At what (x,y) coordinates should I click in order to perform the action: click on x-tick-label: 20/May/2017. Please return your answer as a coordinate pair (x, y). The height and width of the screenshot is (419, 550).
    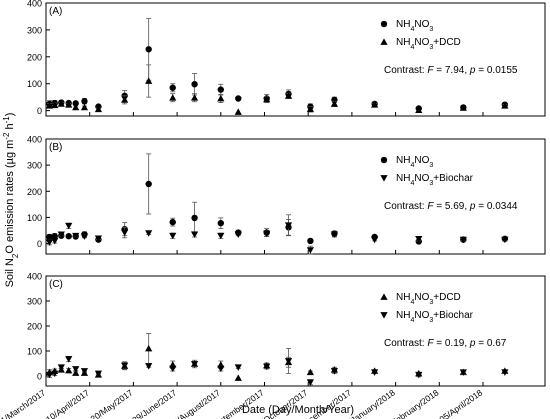
    Looking at the image, I should click on (112, 403).